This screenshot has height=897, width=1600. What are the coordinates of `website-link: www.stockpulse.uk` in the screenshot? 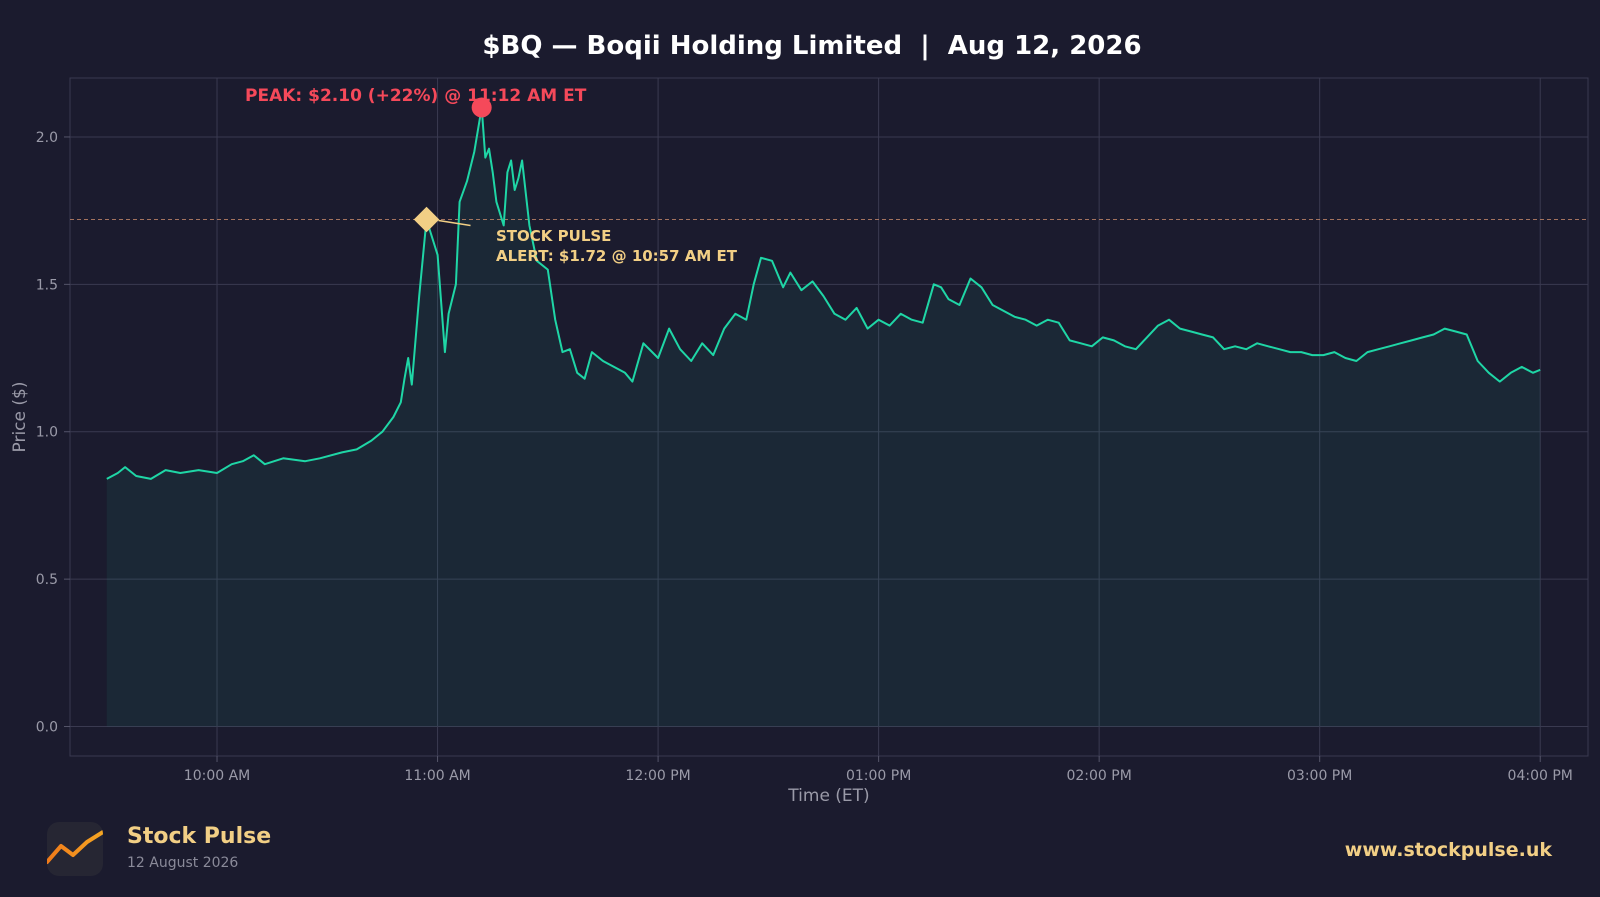 It's located at (1448, 850).